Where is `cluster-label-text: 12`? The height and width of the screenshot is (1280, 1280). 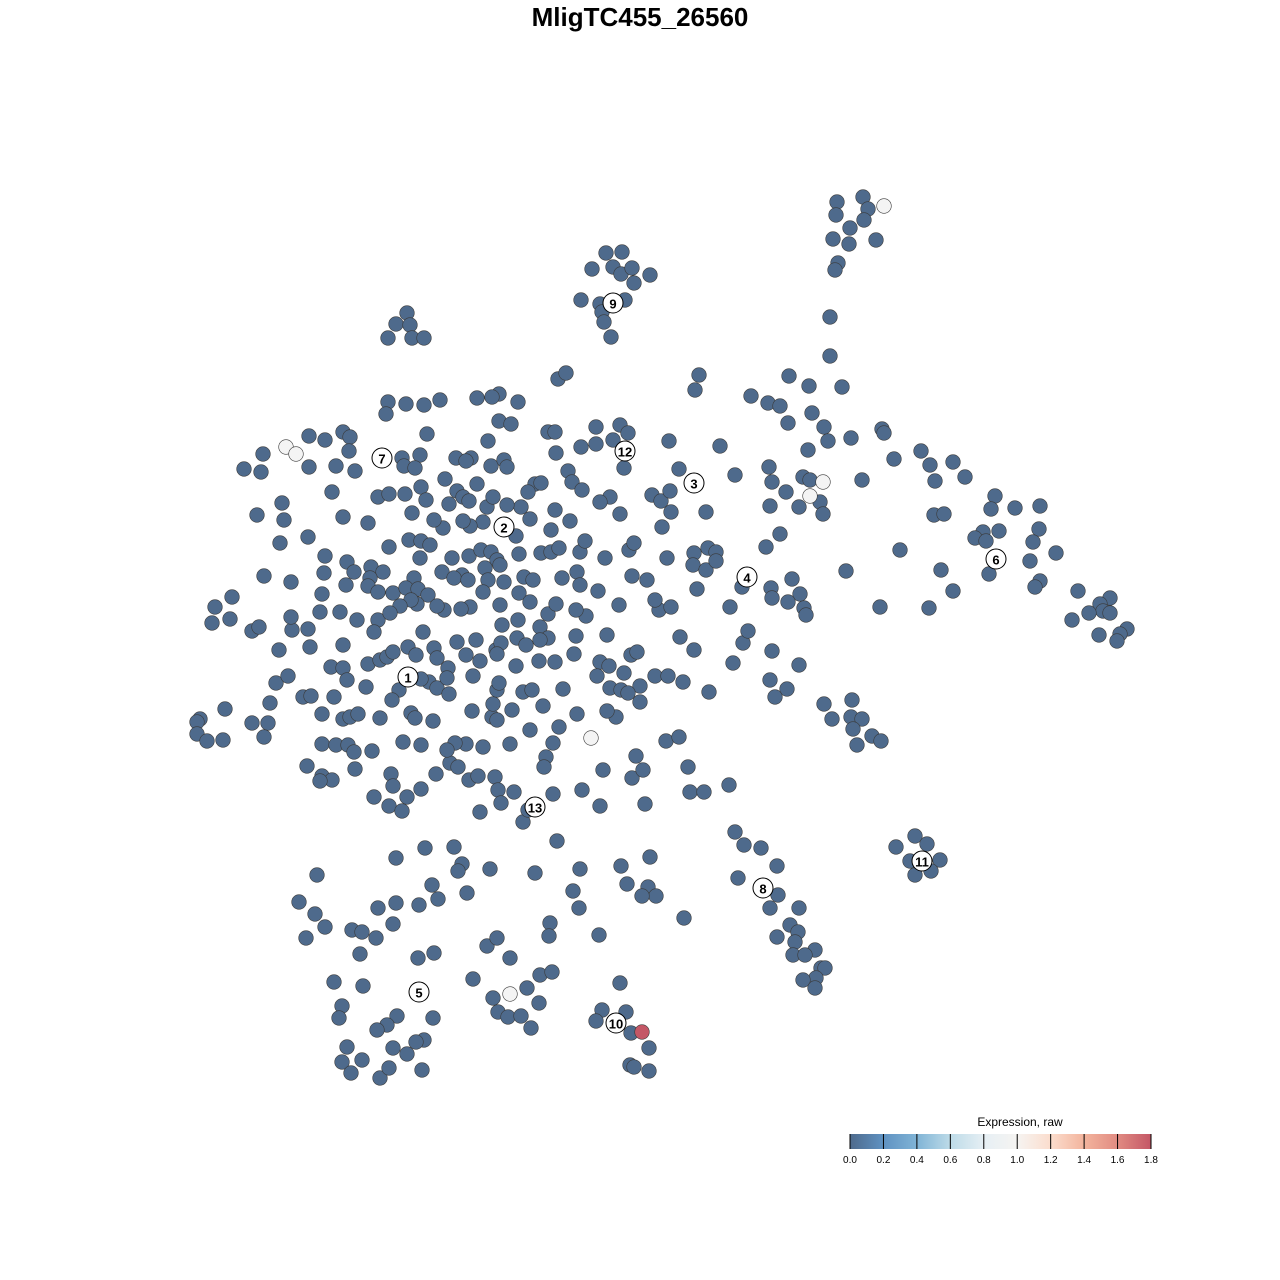
cluster-label-text: 12 is located at coordinates (625, 452).